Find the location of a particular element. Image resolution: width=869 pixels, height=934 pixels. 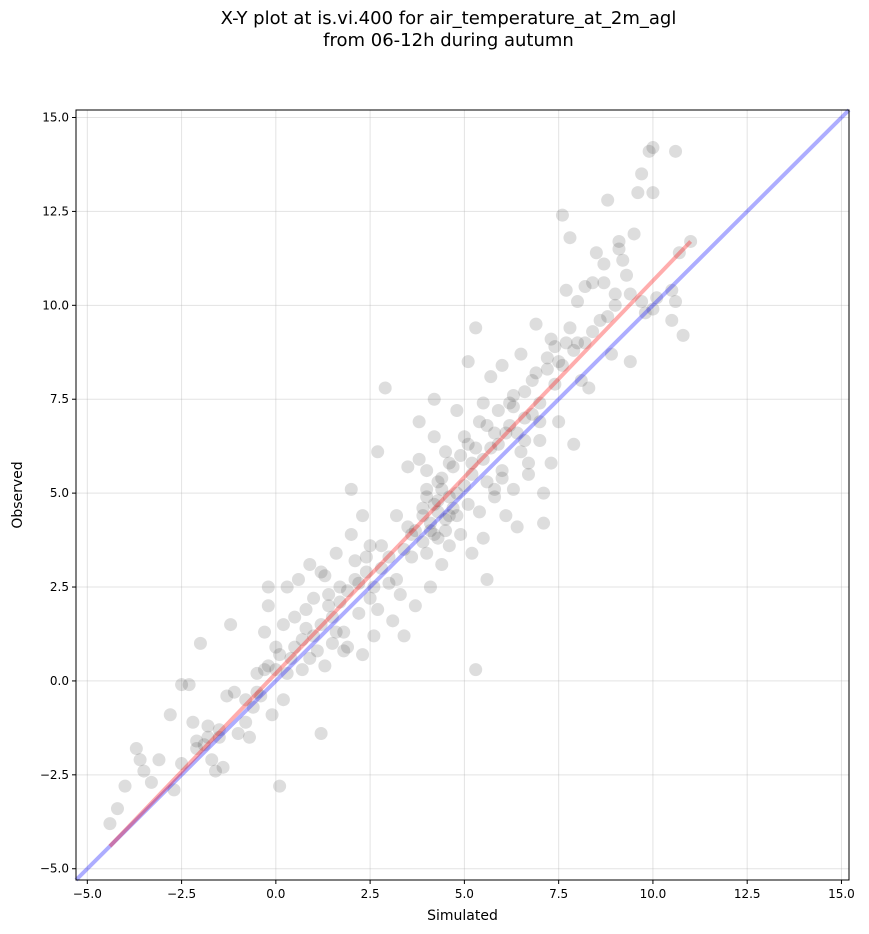

y-axis-ticks: −5.0 −2.5 0.0 2.5 5.0 7.5 10.0 12.5 15.0 is located at coordinates (58, 493).